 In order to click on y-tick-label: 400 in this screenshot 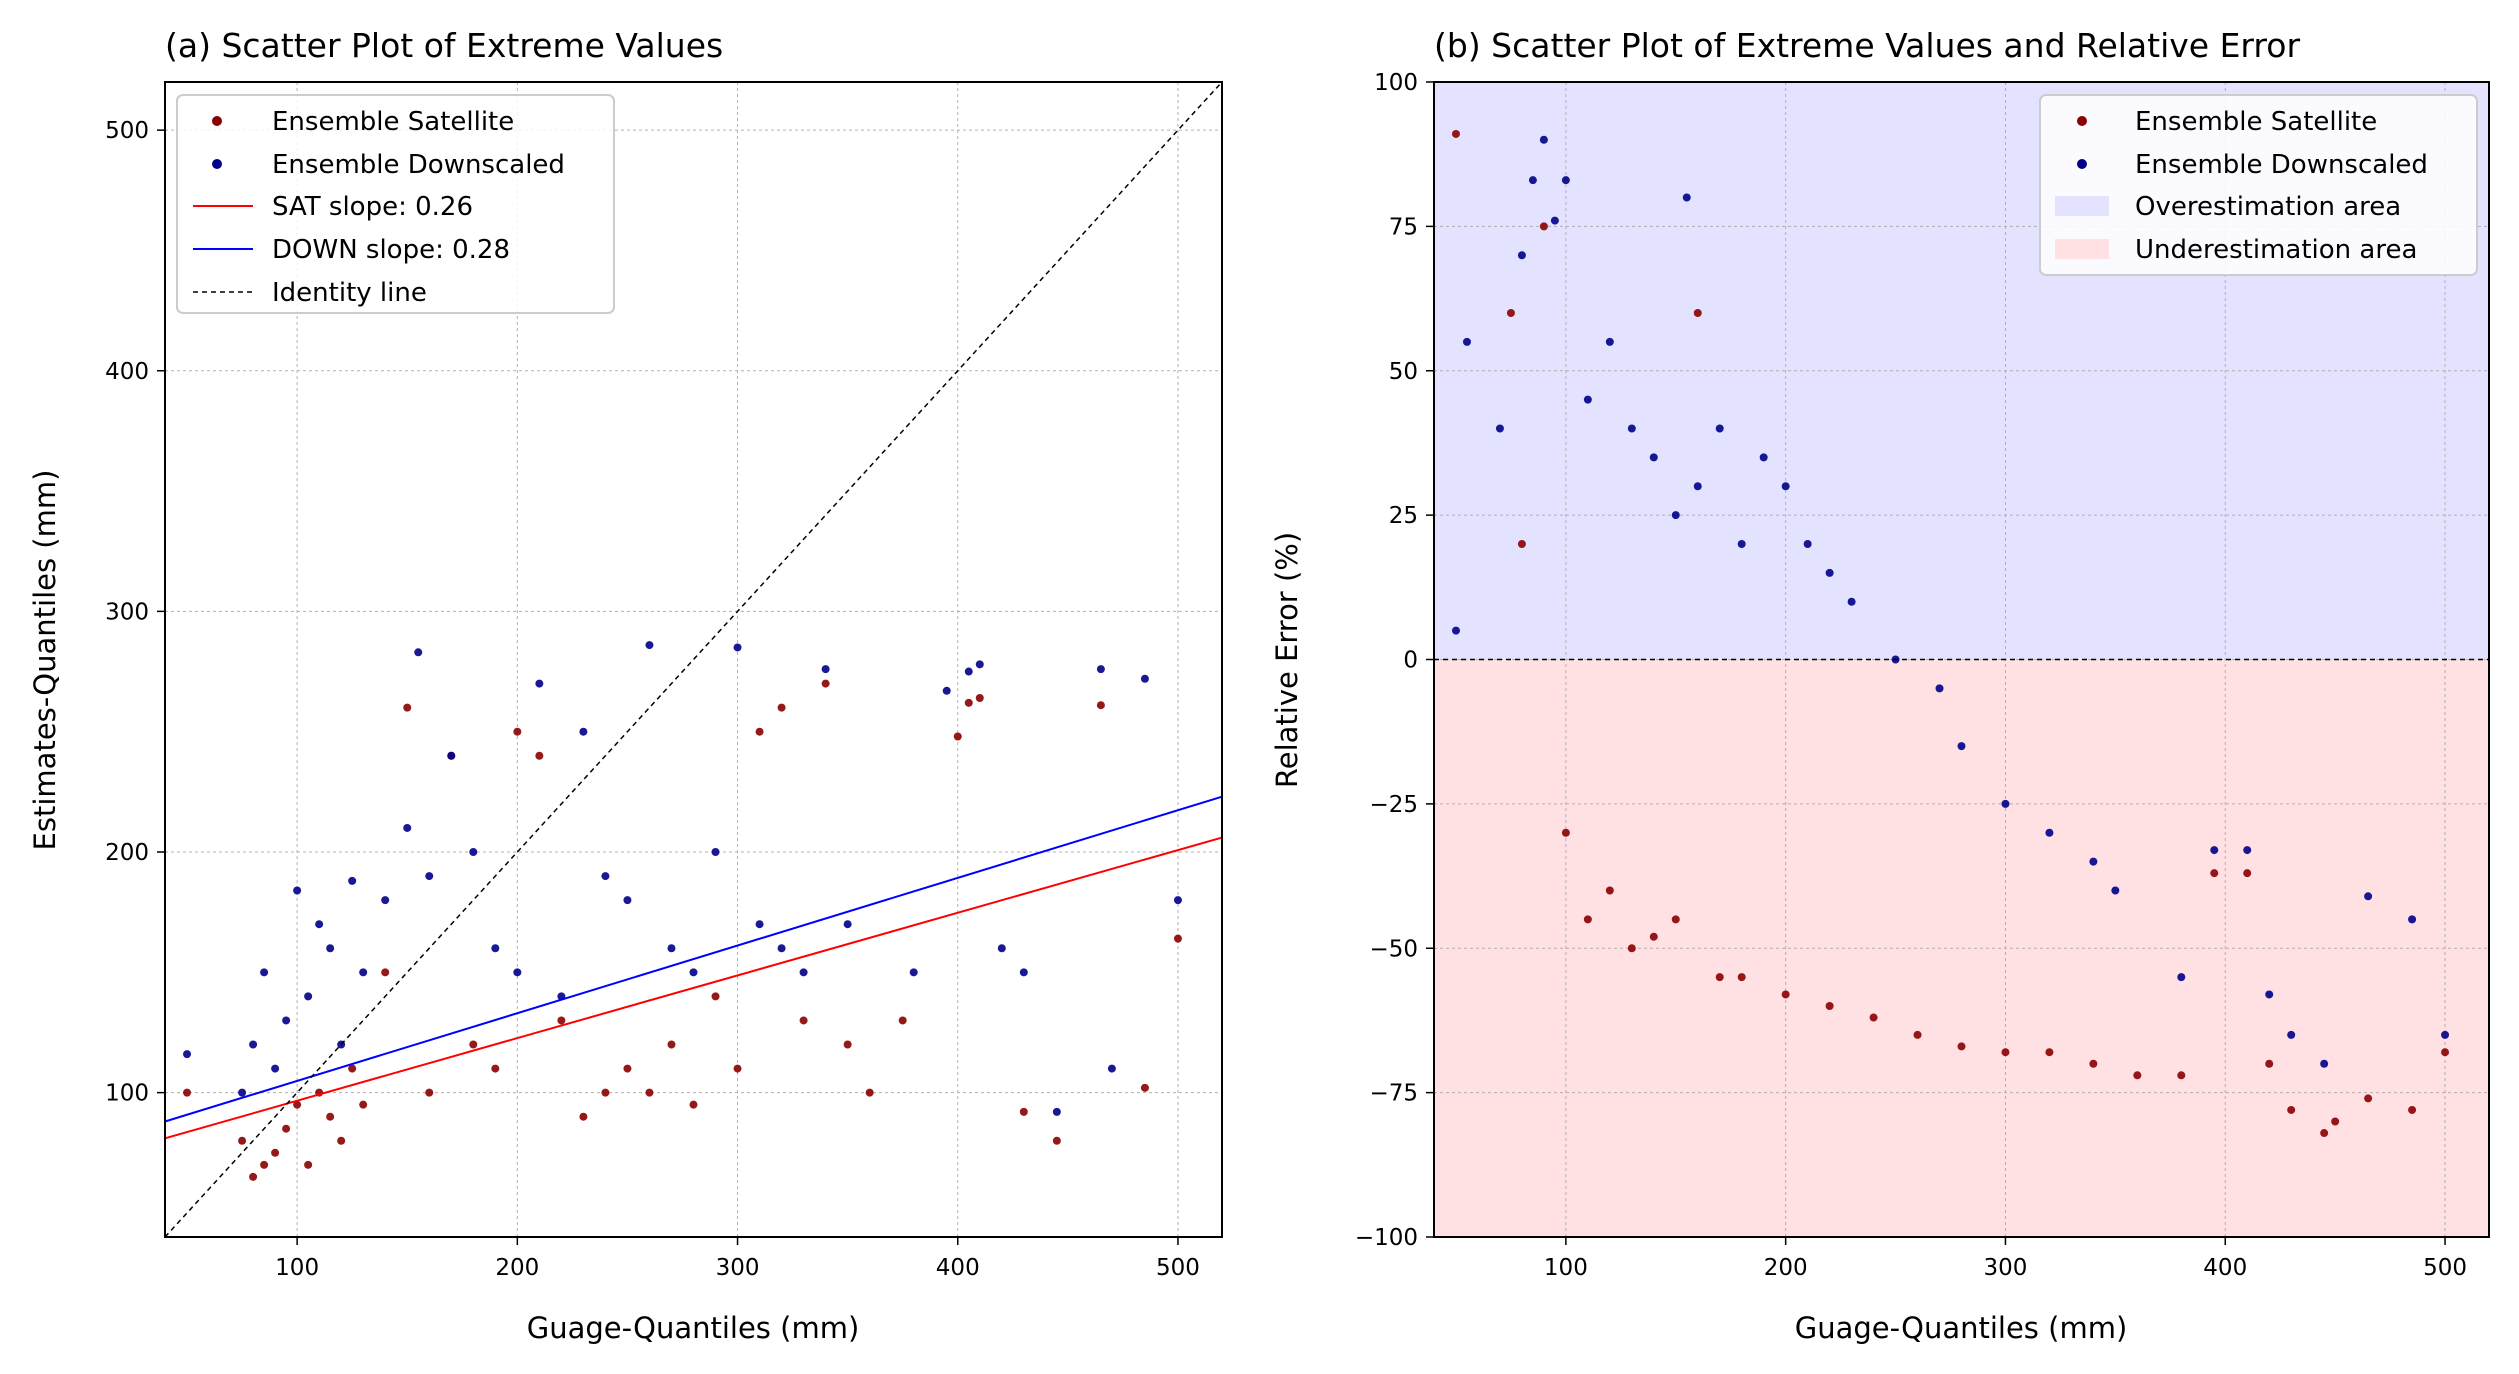, I will do `click(127, 372)`.